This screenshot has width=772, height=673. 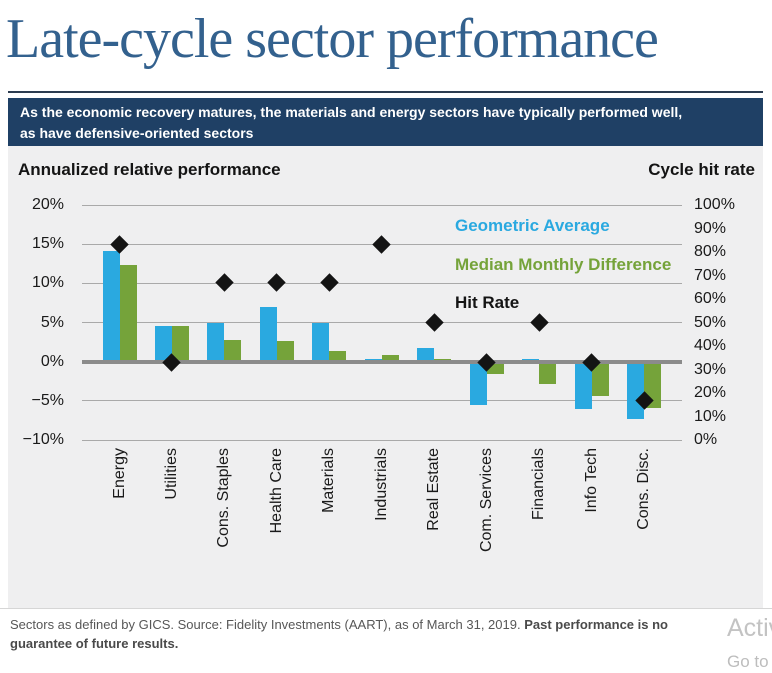 I want to click on x-axis-label: Info Tech, so click(x=592, y=480).